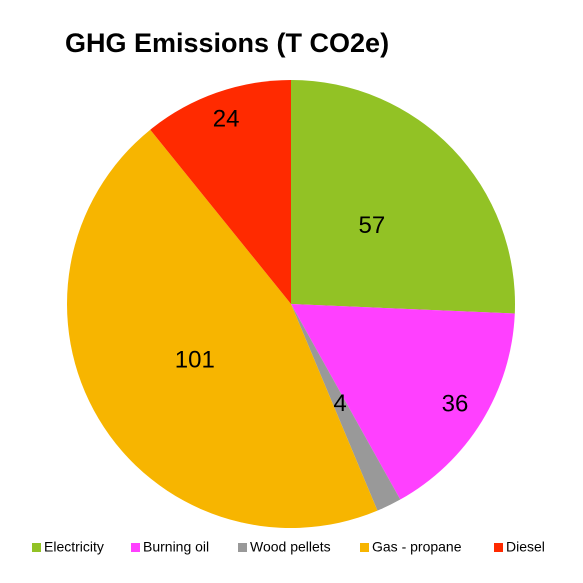 Image resolution: width=583 pixels, height=583 pixels. Describe the element at coordinates (339, 403) in the screenshot. I see `value-label: 4` at that location.